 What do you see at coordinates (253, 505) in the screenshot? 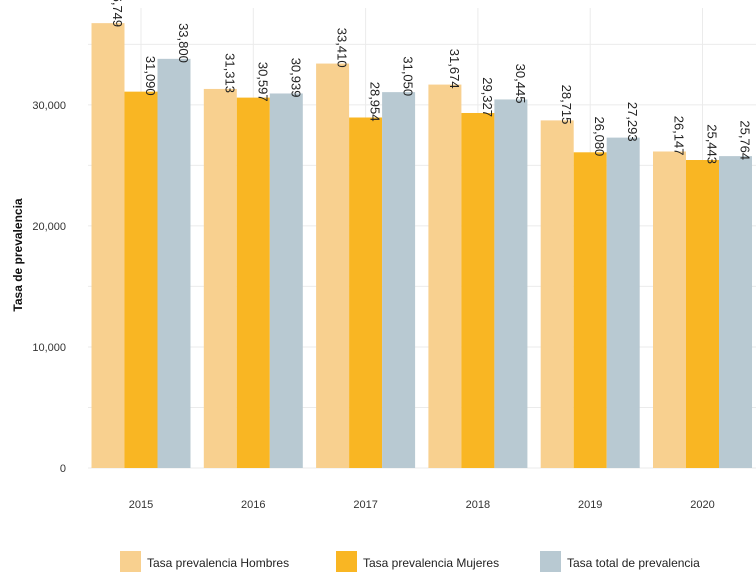
I see `x-tick-label: 2016` at bounding box center [253, 505].